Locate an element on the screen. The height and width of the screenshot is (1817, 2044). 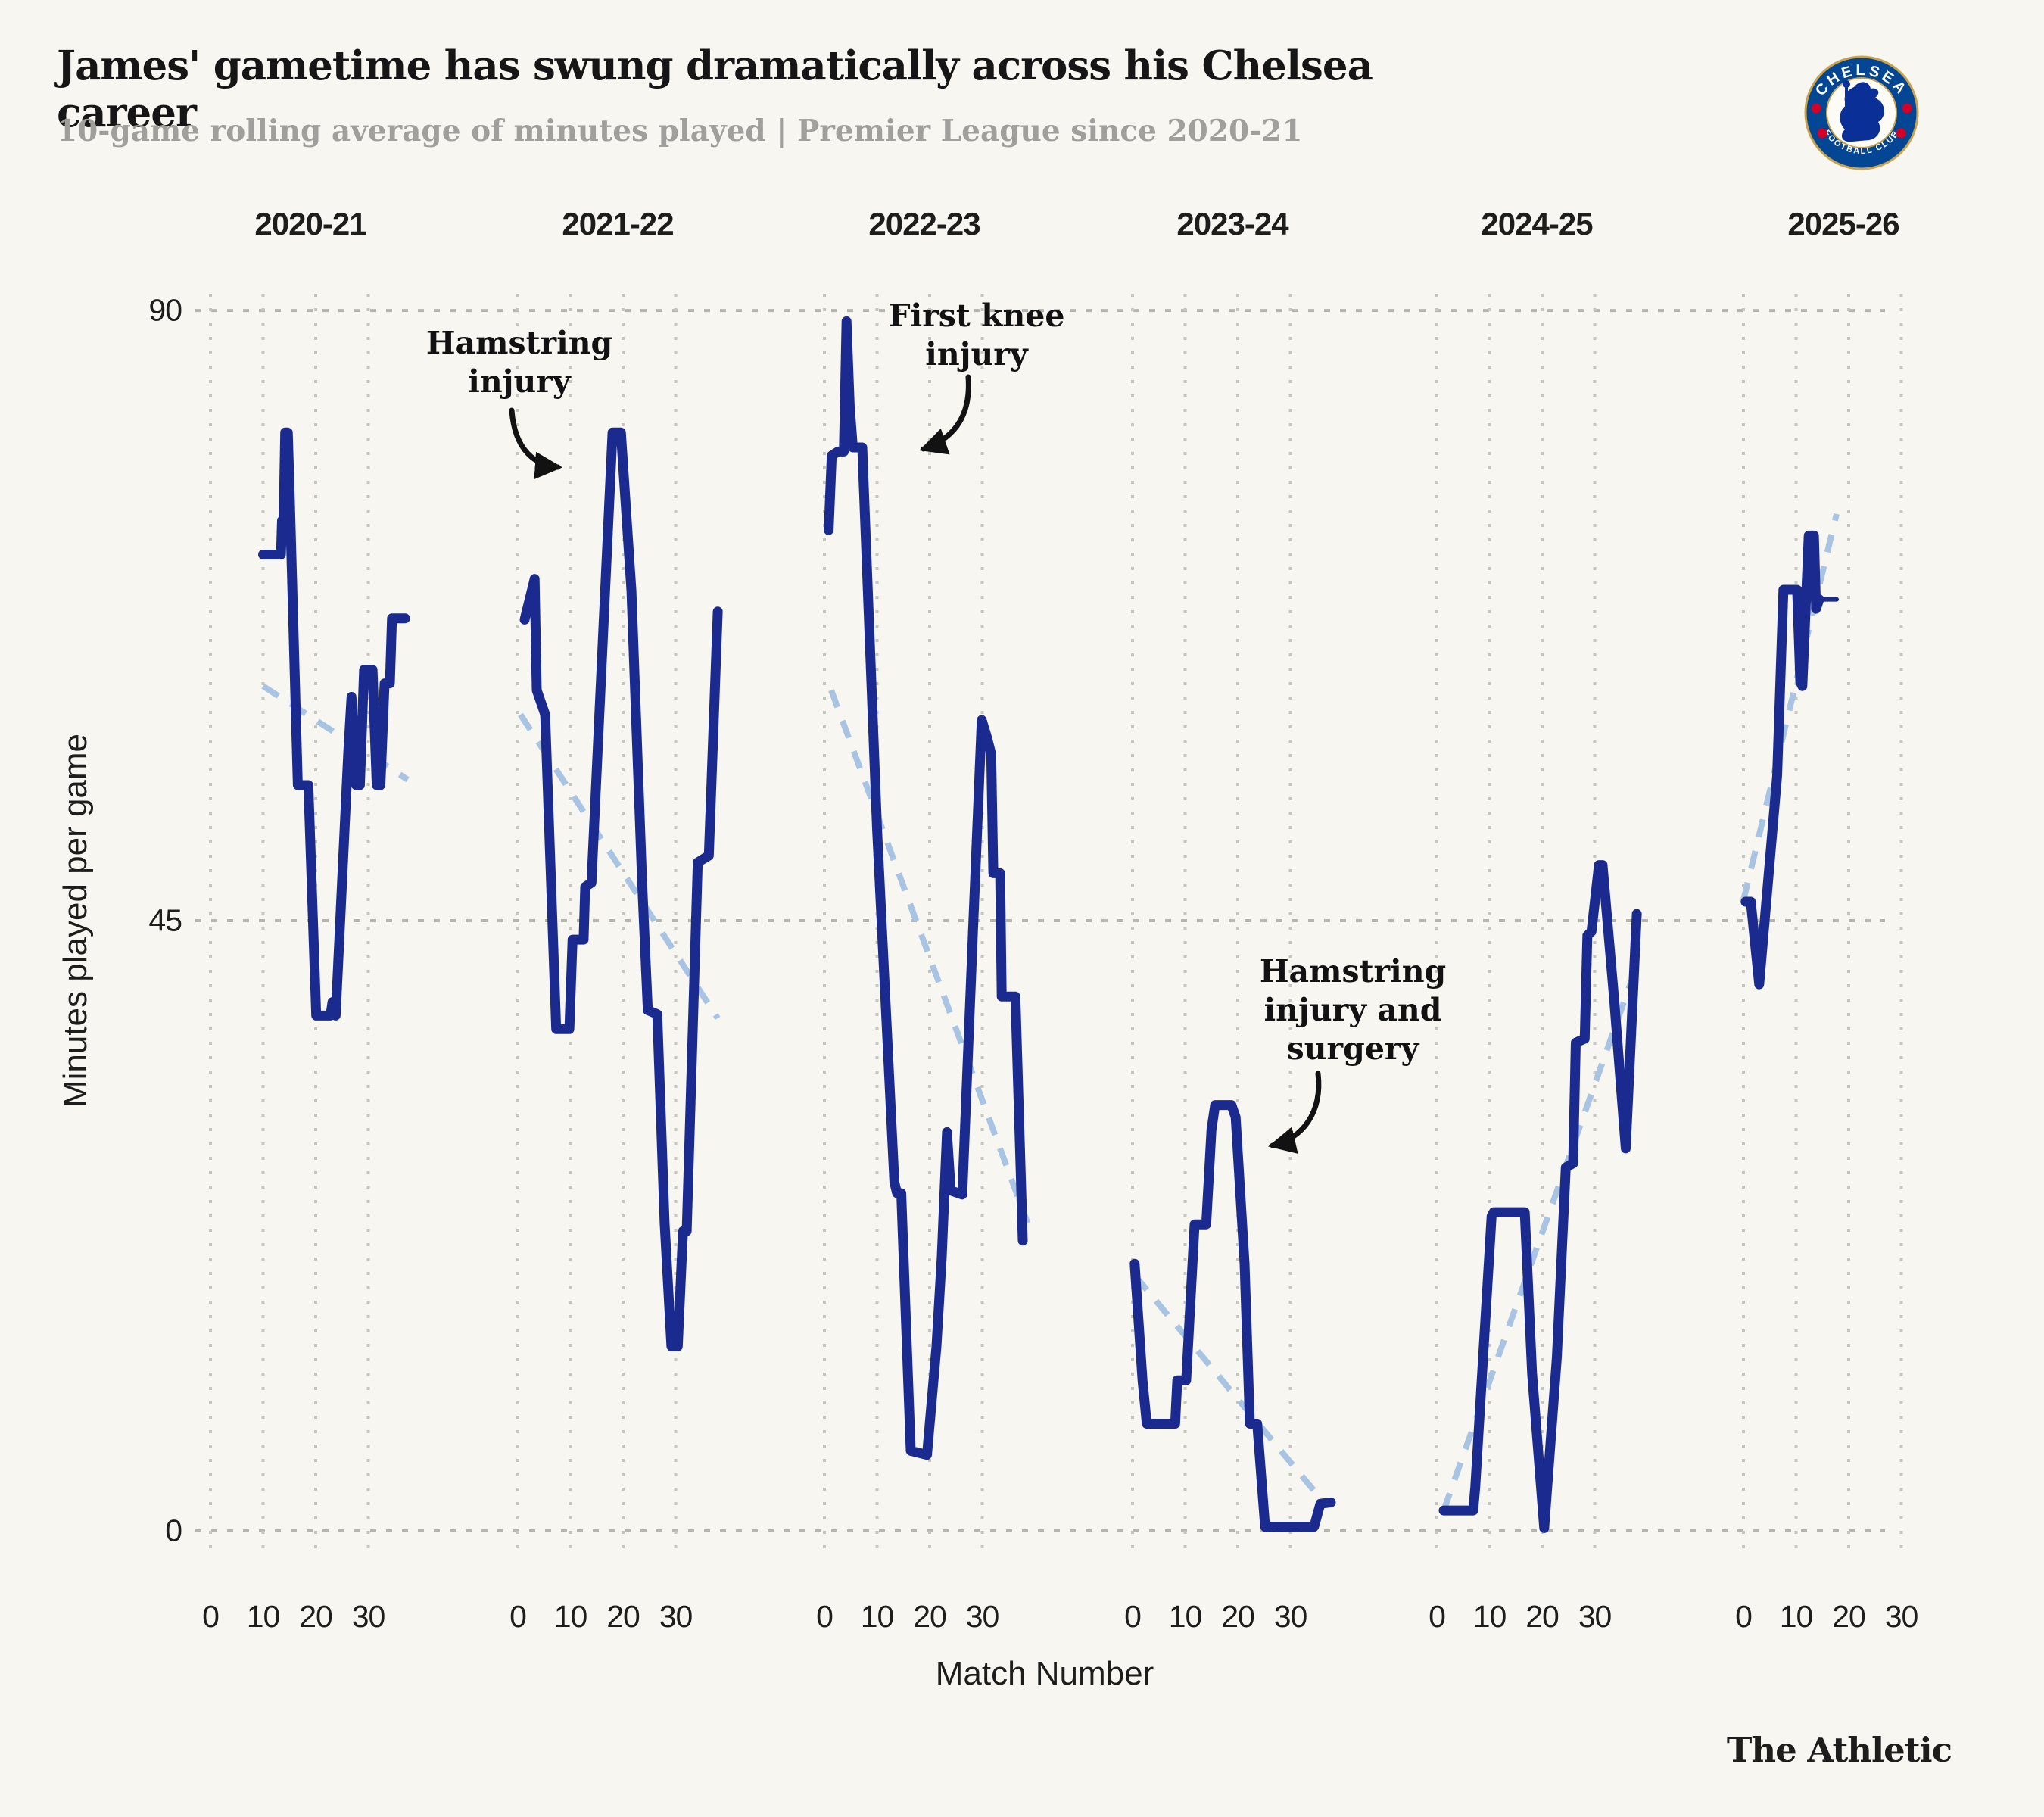
crest-lion-icon is located at coordinates (1862, 111).